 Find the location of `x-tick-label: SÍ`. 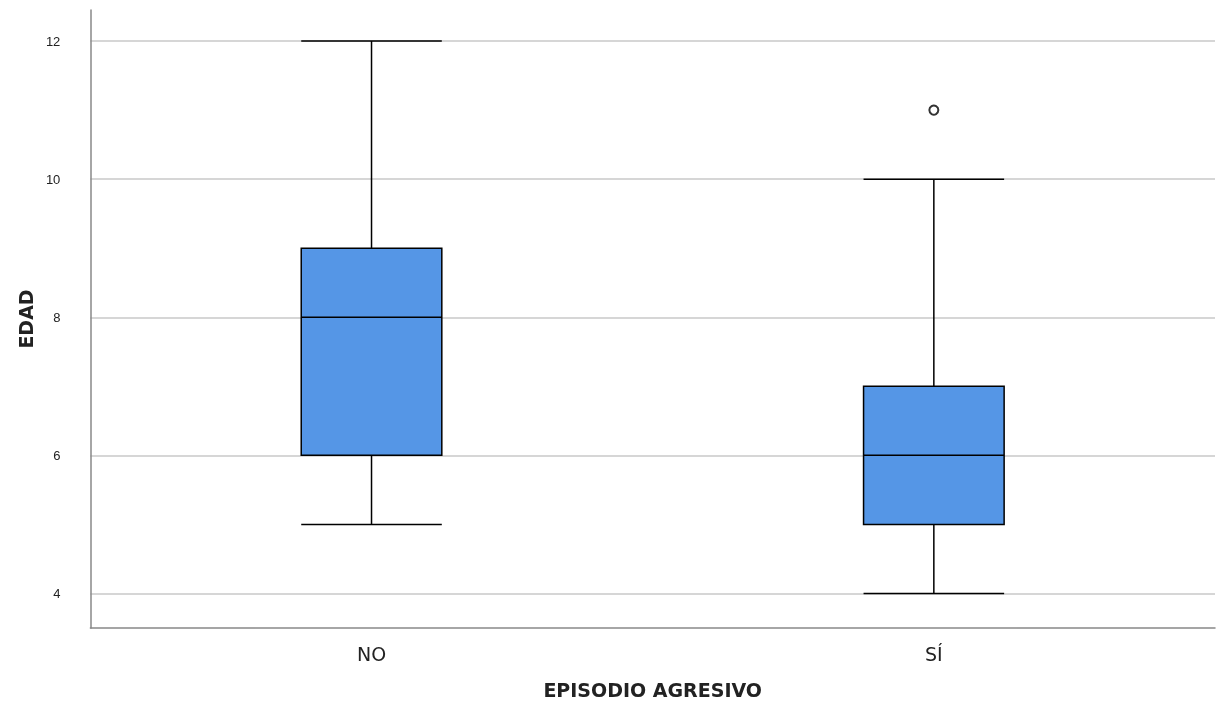

x-tick-label: SÍ is located at coordinates (934, 653).